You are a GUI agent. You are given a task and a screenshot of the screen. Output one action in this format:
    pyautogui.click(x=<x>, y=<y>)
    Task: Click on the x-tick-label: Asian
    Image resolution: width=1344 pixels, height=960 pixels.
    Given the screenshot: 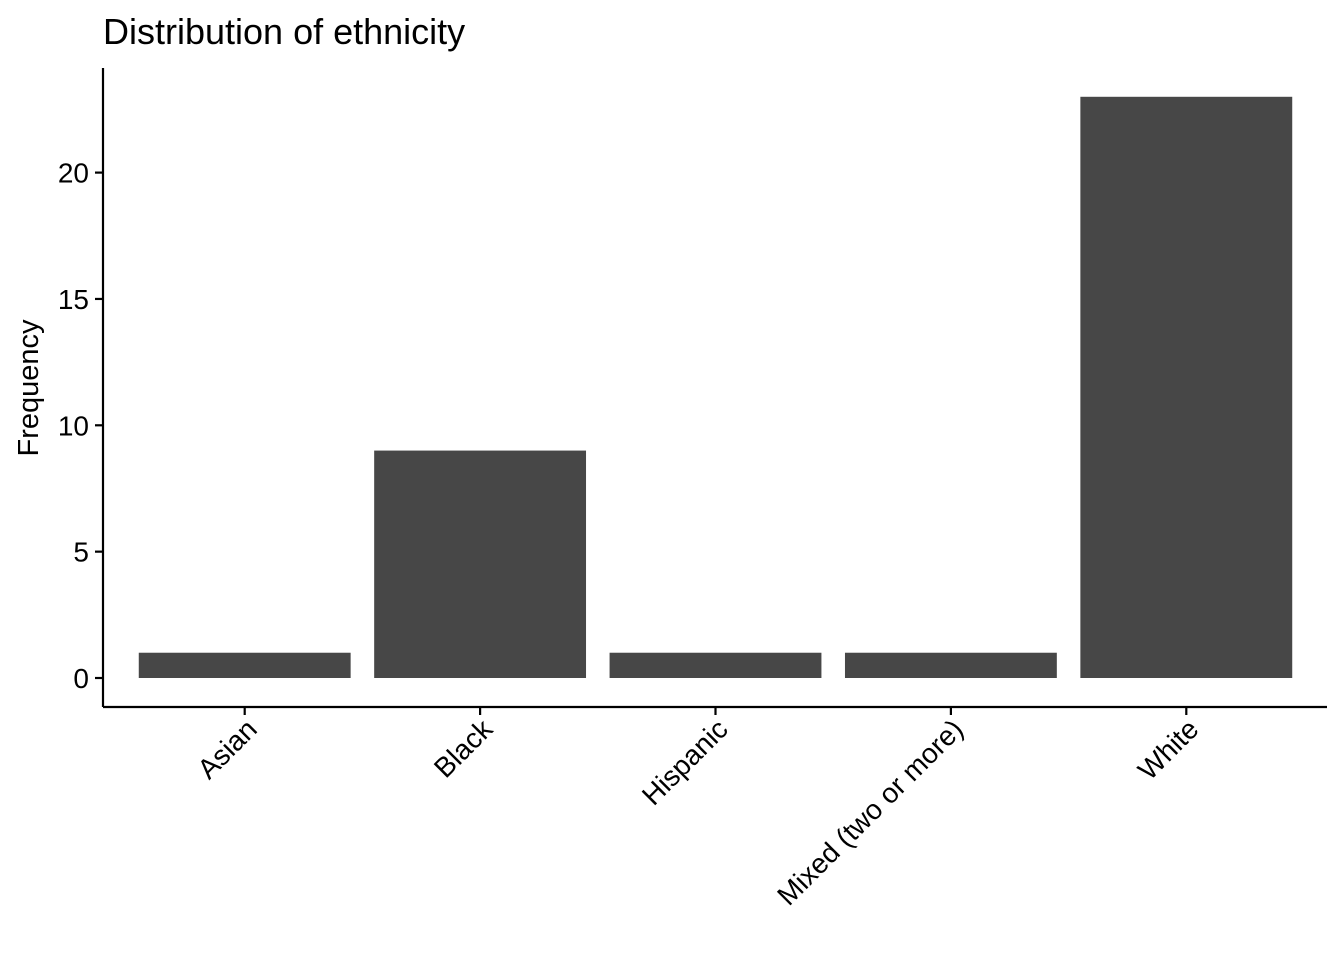 What is the action you would take?
    pyautogui.click(x=226, y=748)
    